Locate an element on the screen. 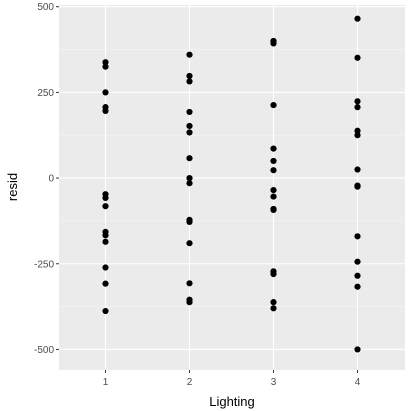  y-tick-label: 250 is located at coordinates (45, 93).